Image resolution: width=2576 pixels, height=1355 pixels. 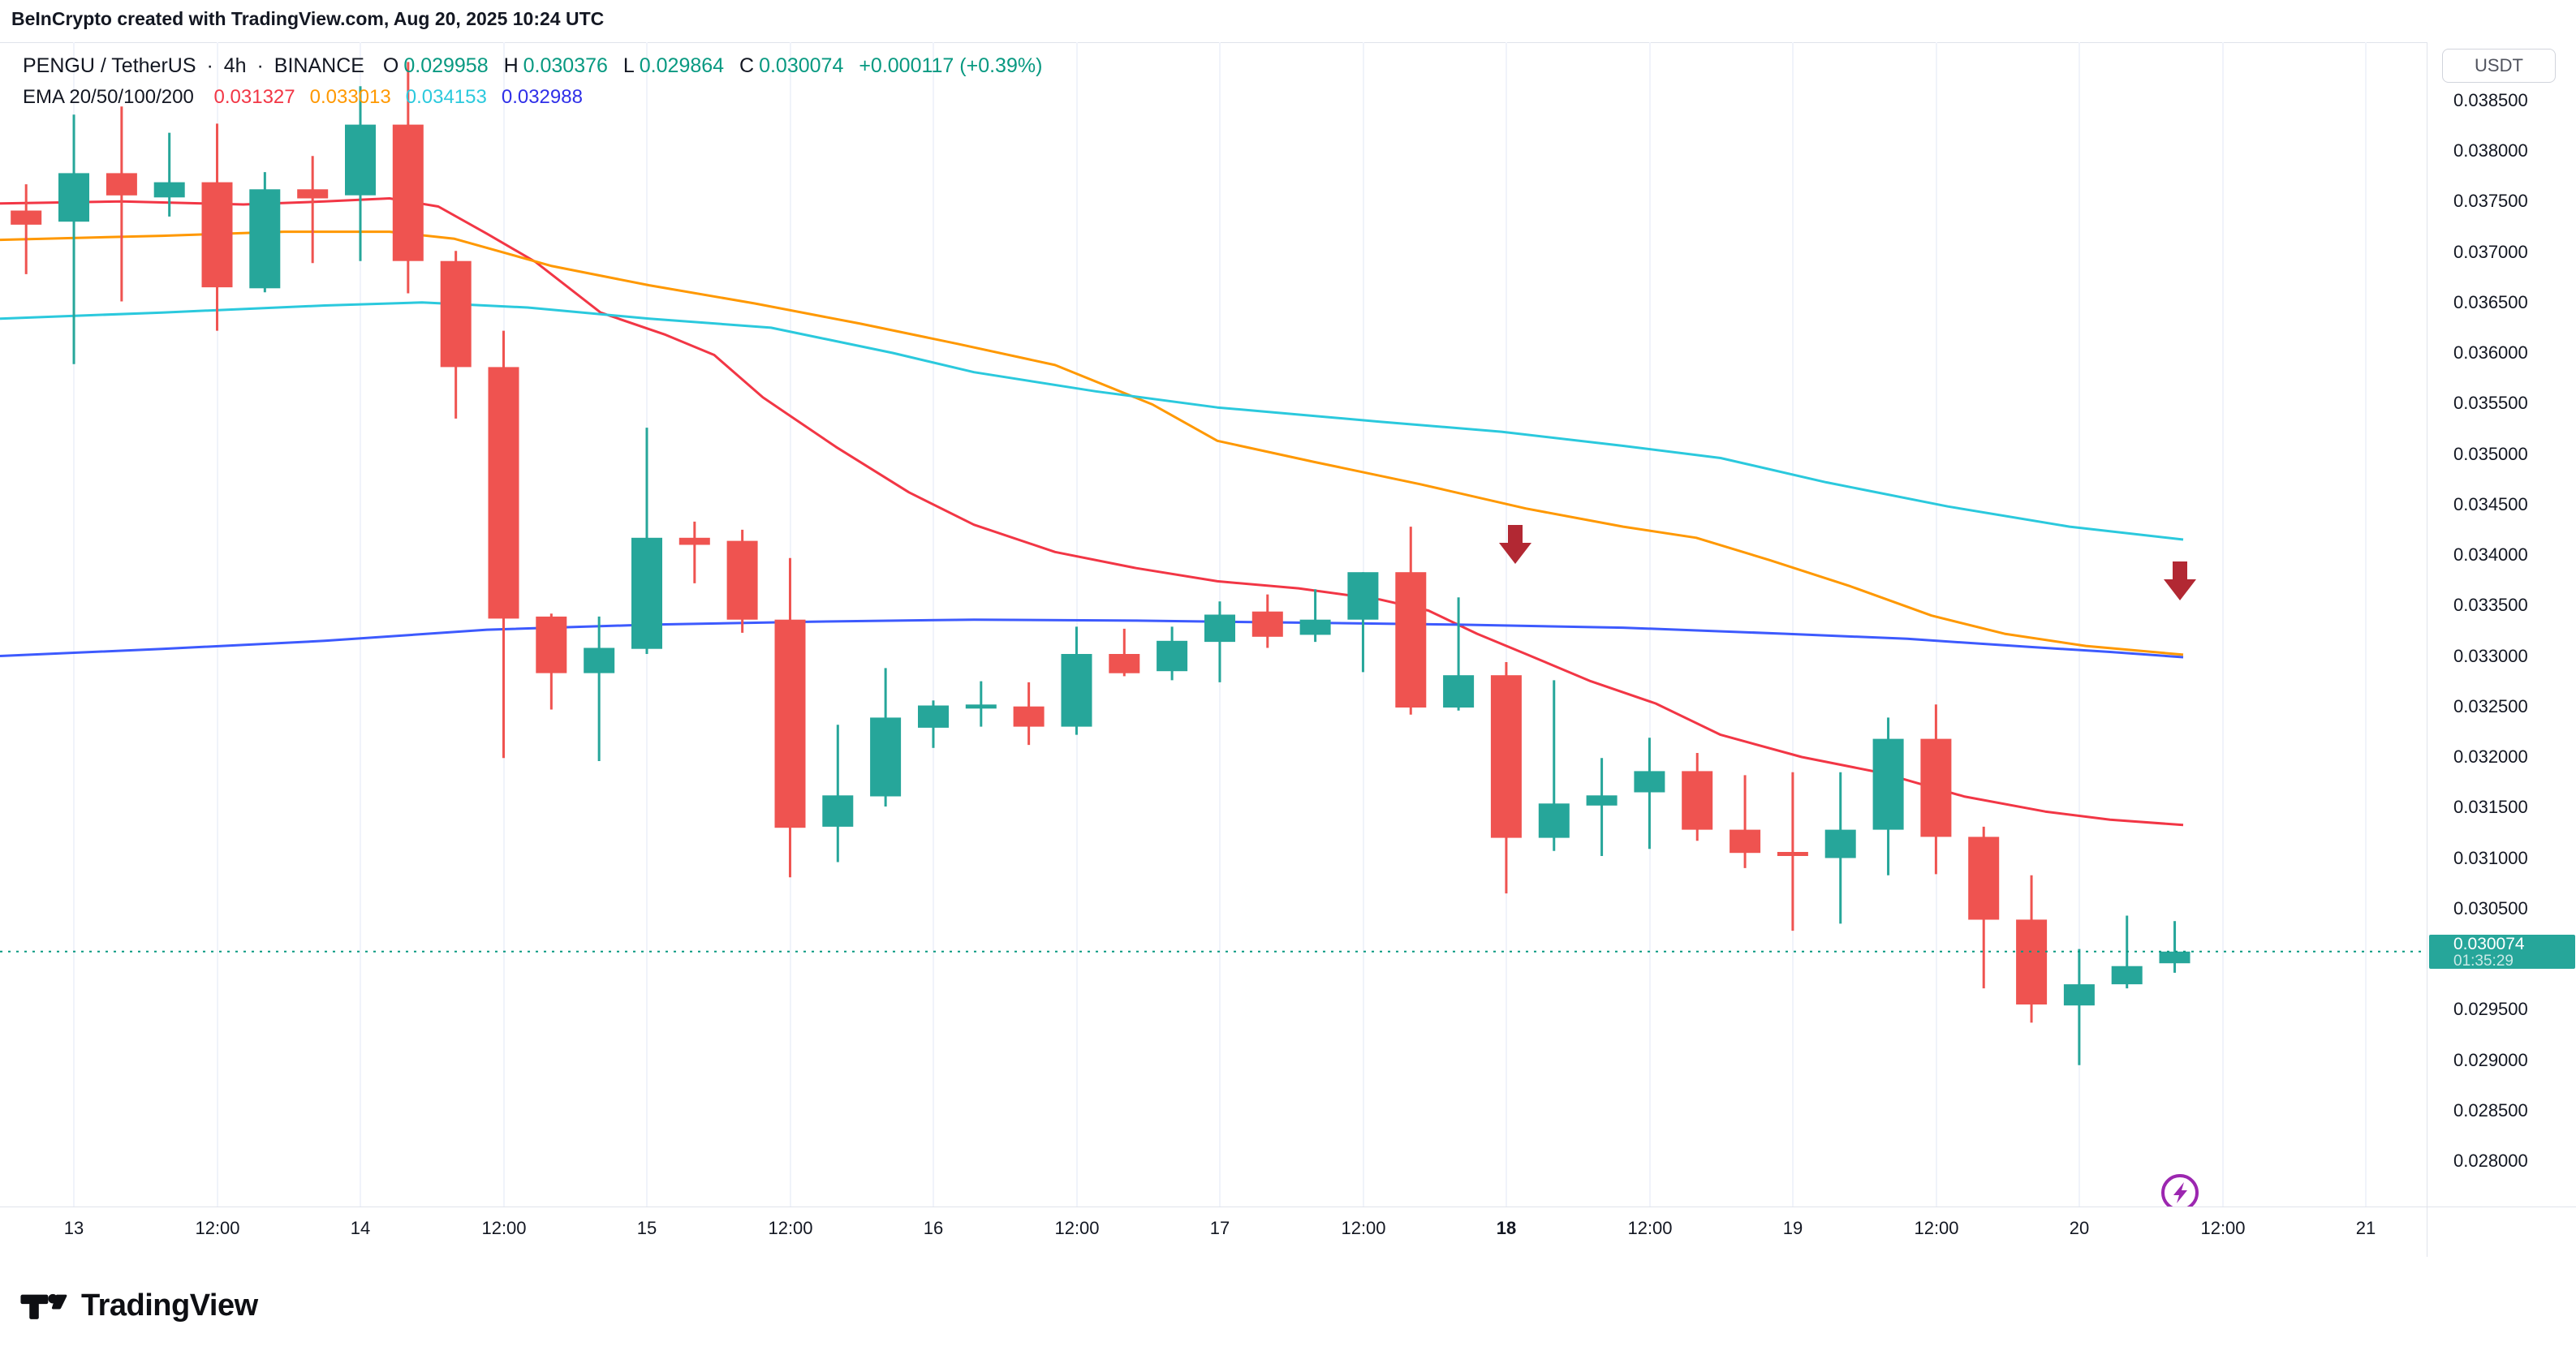 I want to click on footer-bar: TradingView, so click(x=1288, y=1306).